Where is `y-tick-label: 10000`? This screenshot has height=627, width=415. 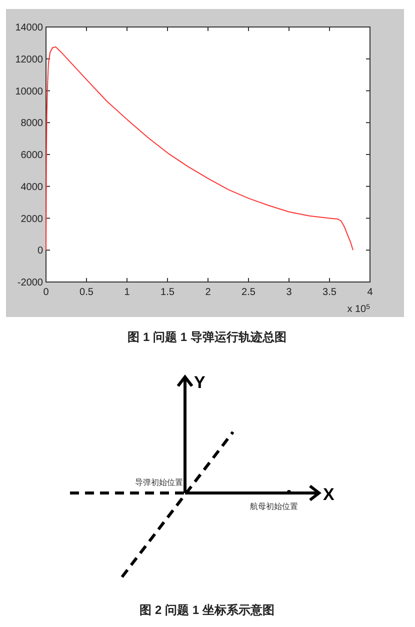
y-tick-label: 10000 is located at coordinates (29, 92).